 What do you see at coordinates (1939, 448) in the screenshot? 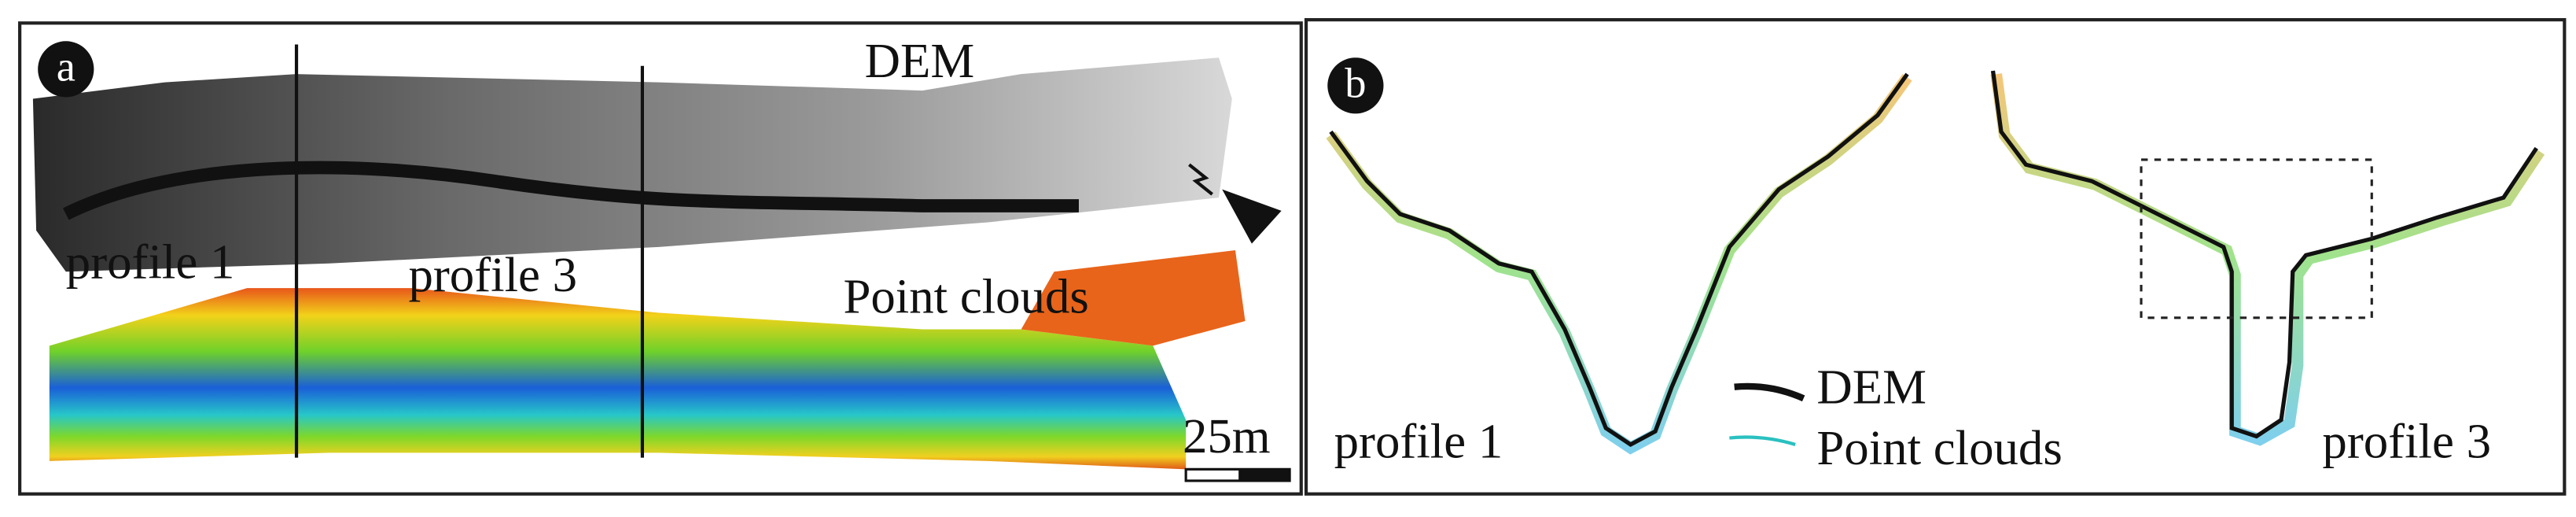
I see `legend-label: Point clouds` at bounding box center [1939, 448].